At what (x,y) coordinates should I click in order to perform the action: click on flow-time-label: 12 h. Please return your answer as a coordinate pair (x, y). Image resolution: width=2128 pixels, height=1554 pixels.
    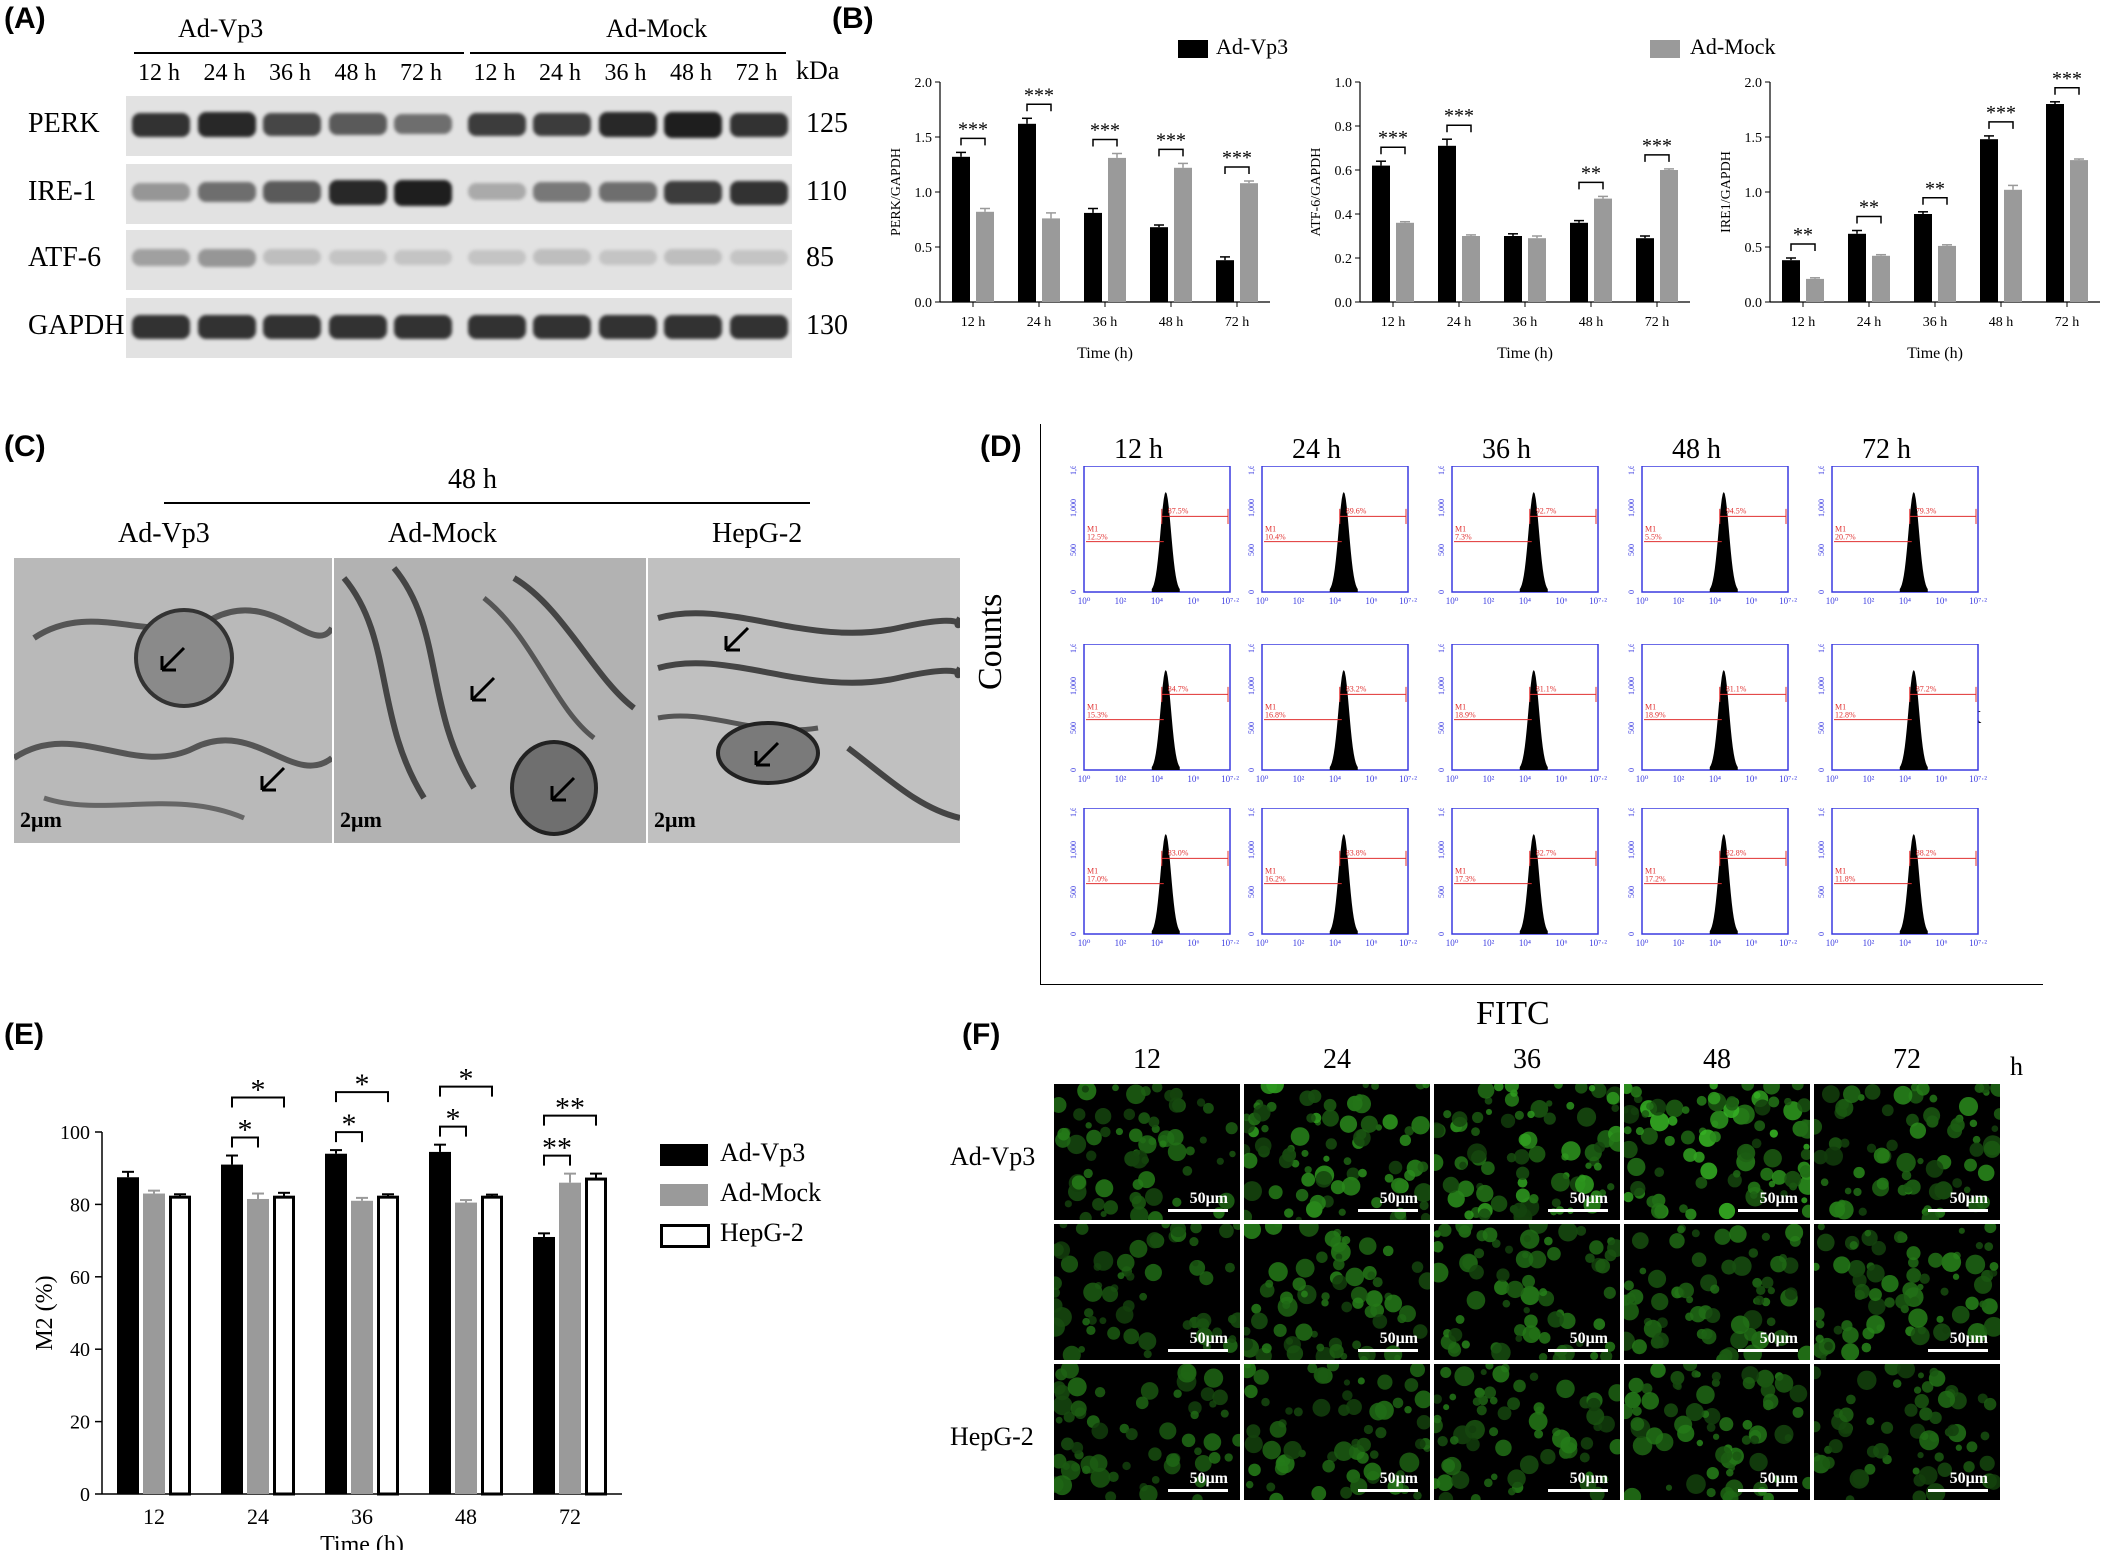
    Looking at the image, I should click on (1138, 449).